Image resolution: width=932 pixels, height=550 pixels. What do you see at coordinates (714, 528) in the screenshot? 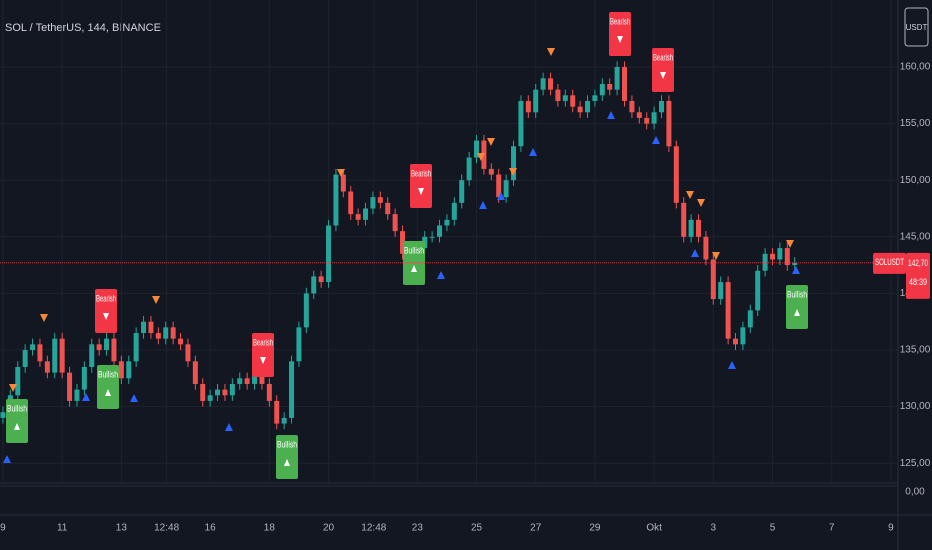
I see `x-tick-label: 3` at bounding box center [714, 528].